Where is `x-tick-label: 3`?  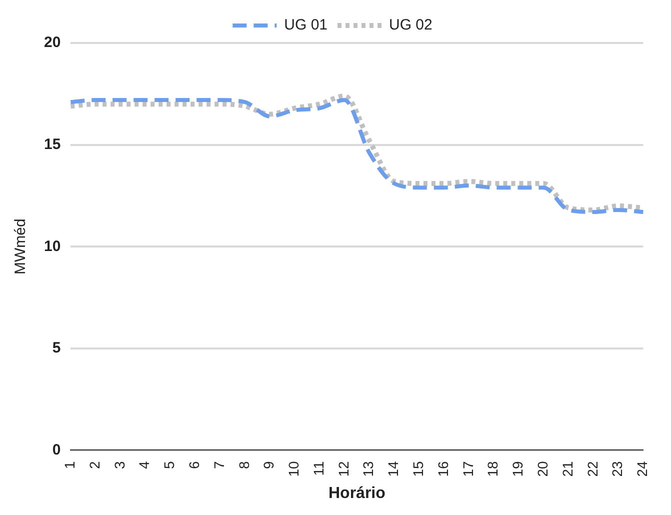
x-tick-label: 3 is located at coordinates (119, 465).